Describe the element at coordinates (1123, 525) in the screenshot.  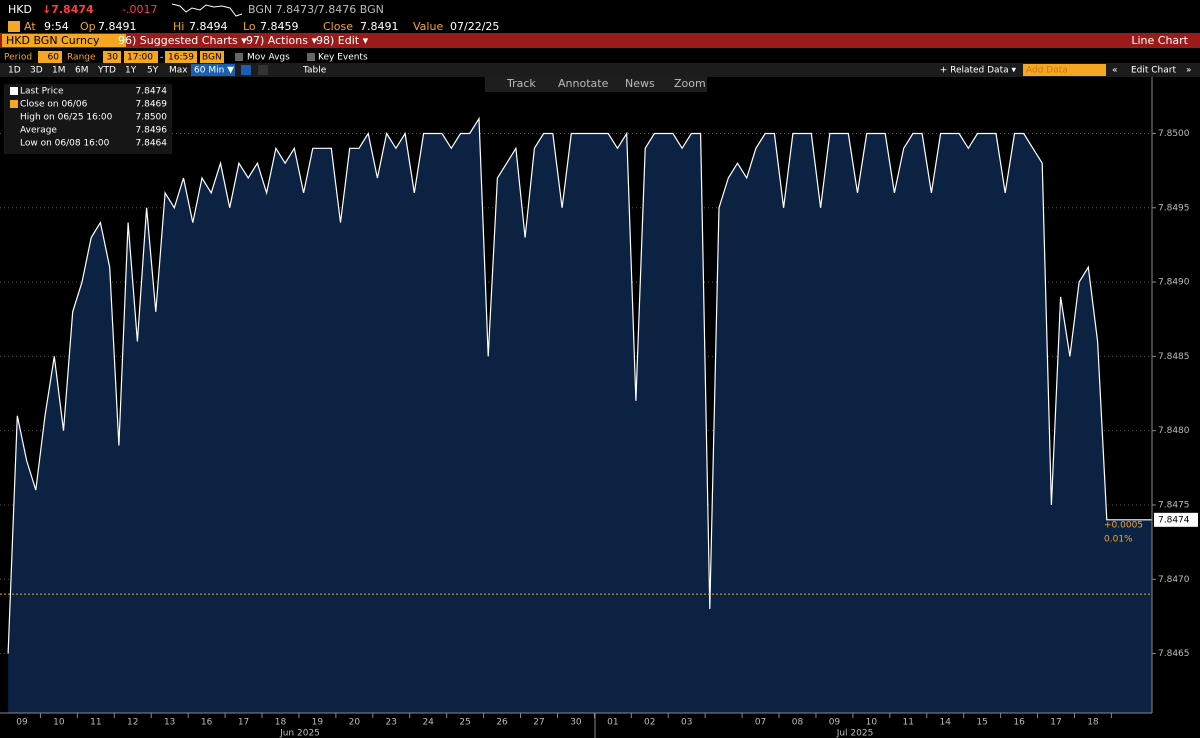
I see `annotation: +0.0005` at that location.